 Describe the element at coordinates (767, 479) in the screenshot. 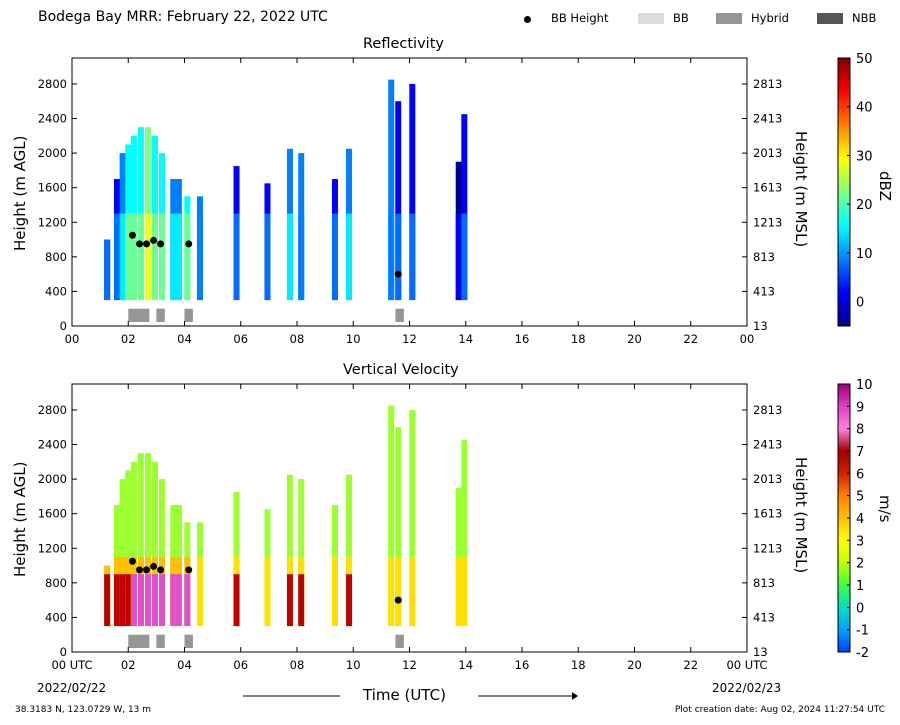

I see `y-tick-label-right: 2013` at that location.